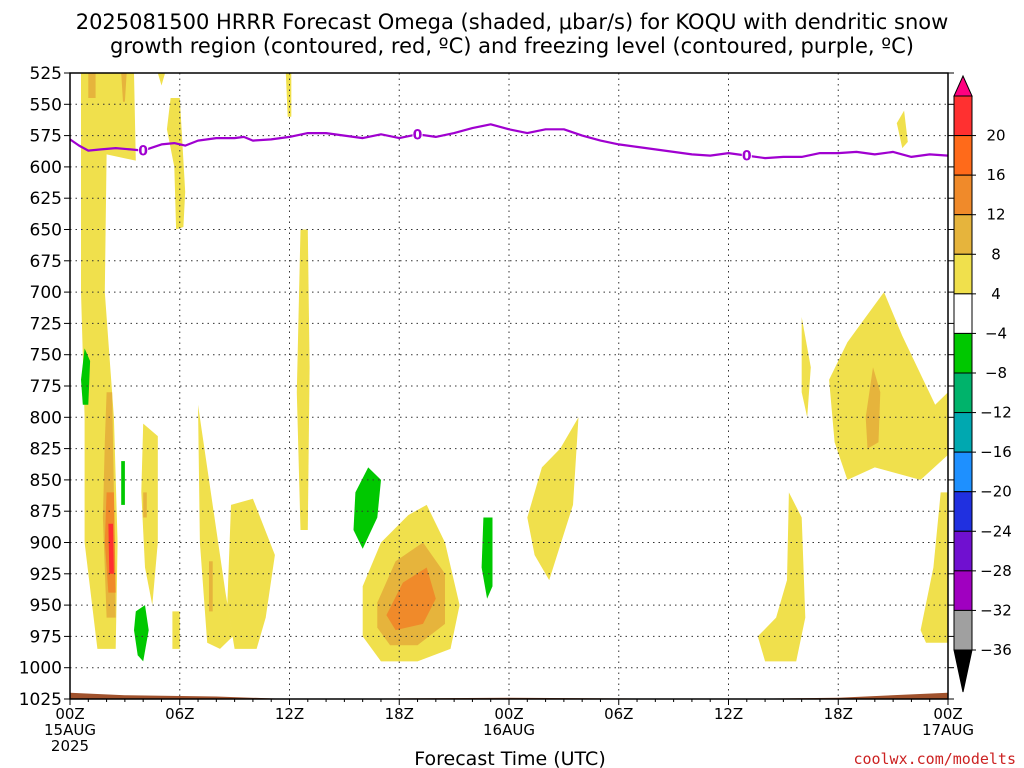 This screenshot has height=768, width=1024. What do you see at coordinates (289, 714) in the screenshot?
I see `x-tick-label-2: 12Z` at bounding box center [289, 714].